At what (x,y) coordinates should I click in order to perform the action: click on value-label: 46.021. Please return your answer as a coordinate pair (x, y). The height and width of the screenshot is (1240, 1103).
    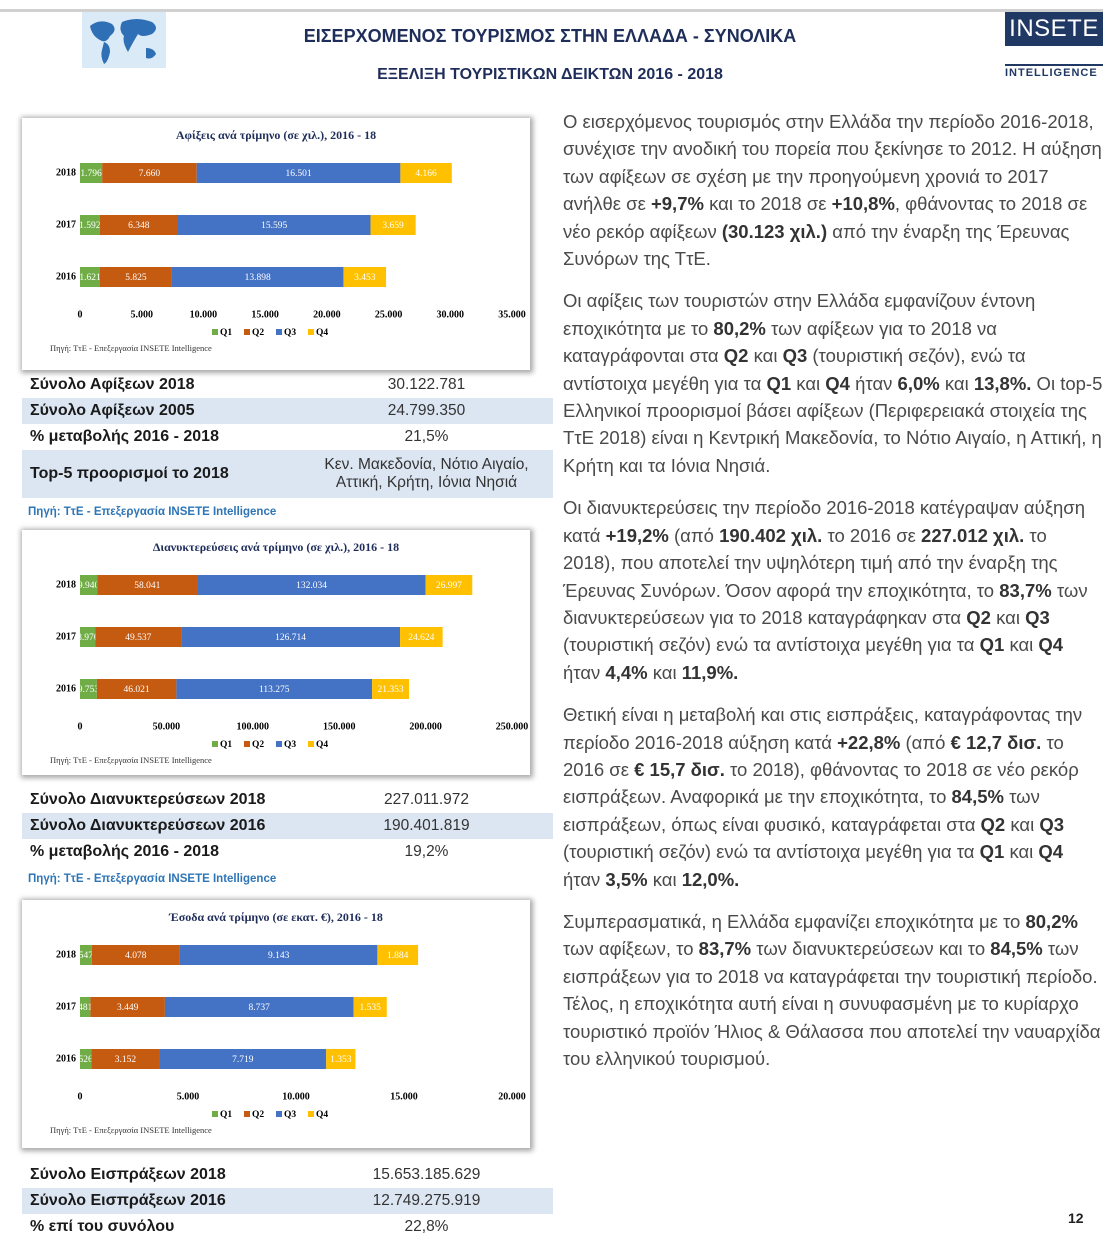
    Looking at the image, I should click on (137, 690).